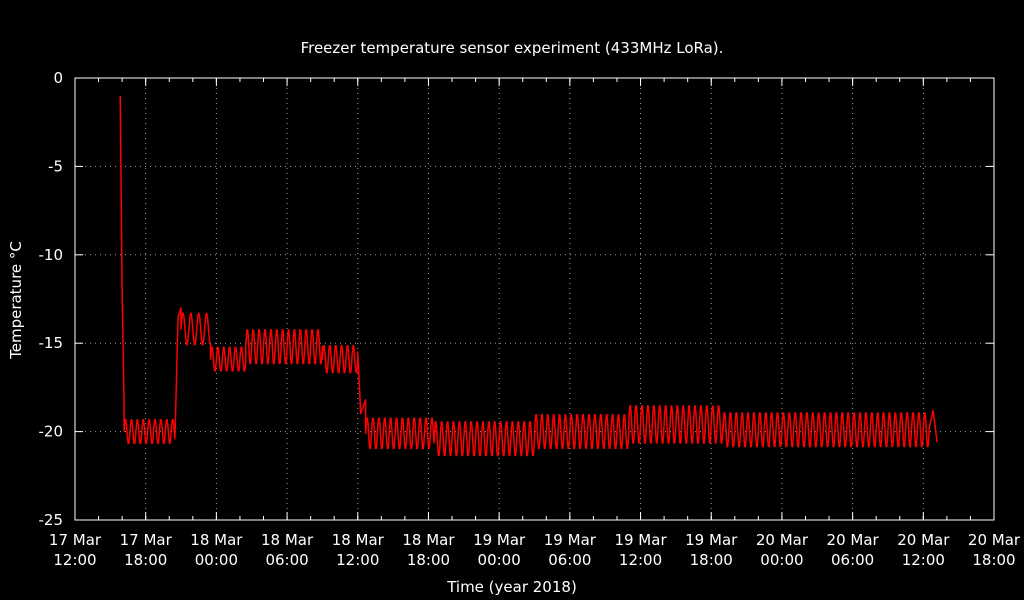 The width and height of the screenshot is (1024, 600). Describe the element at coordinates (640, 550) in the screenshot. I see `x-tick-label: 19 Mar 12:00` at that location.